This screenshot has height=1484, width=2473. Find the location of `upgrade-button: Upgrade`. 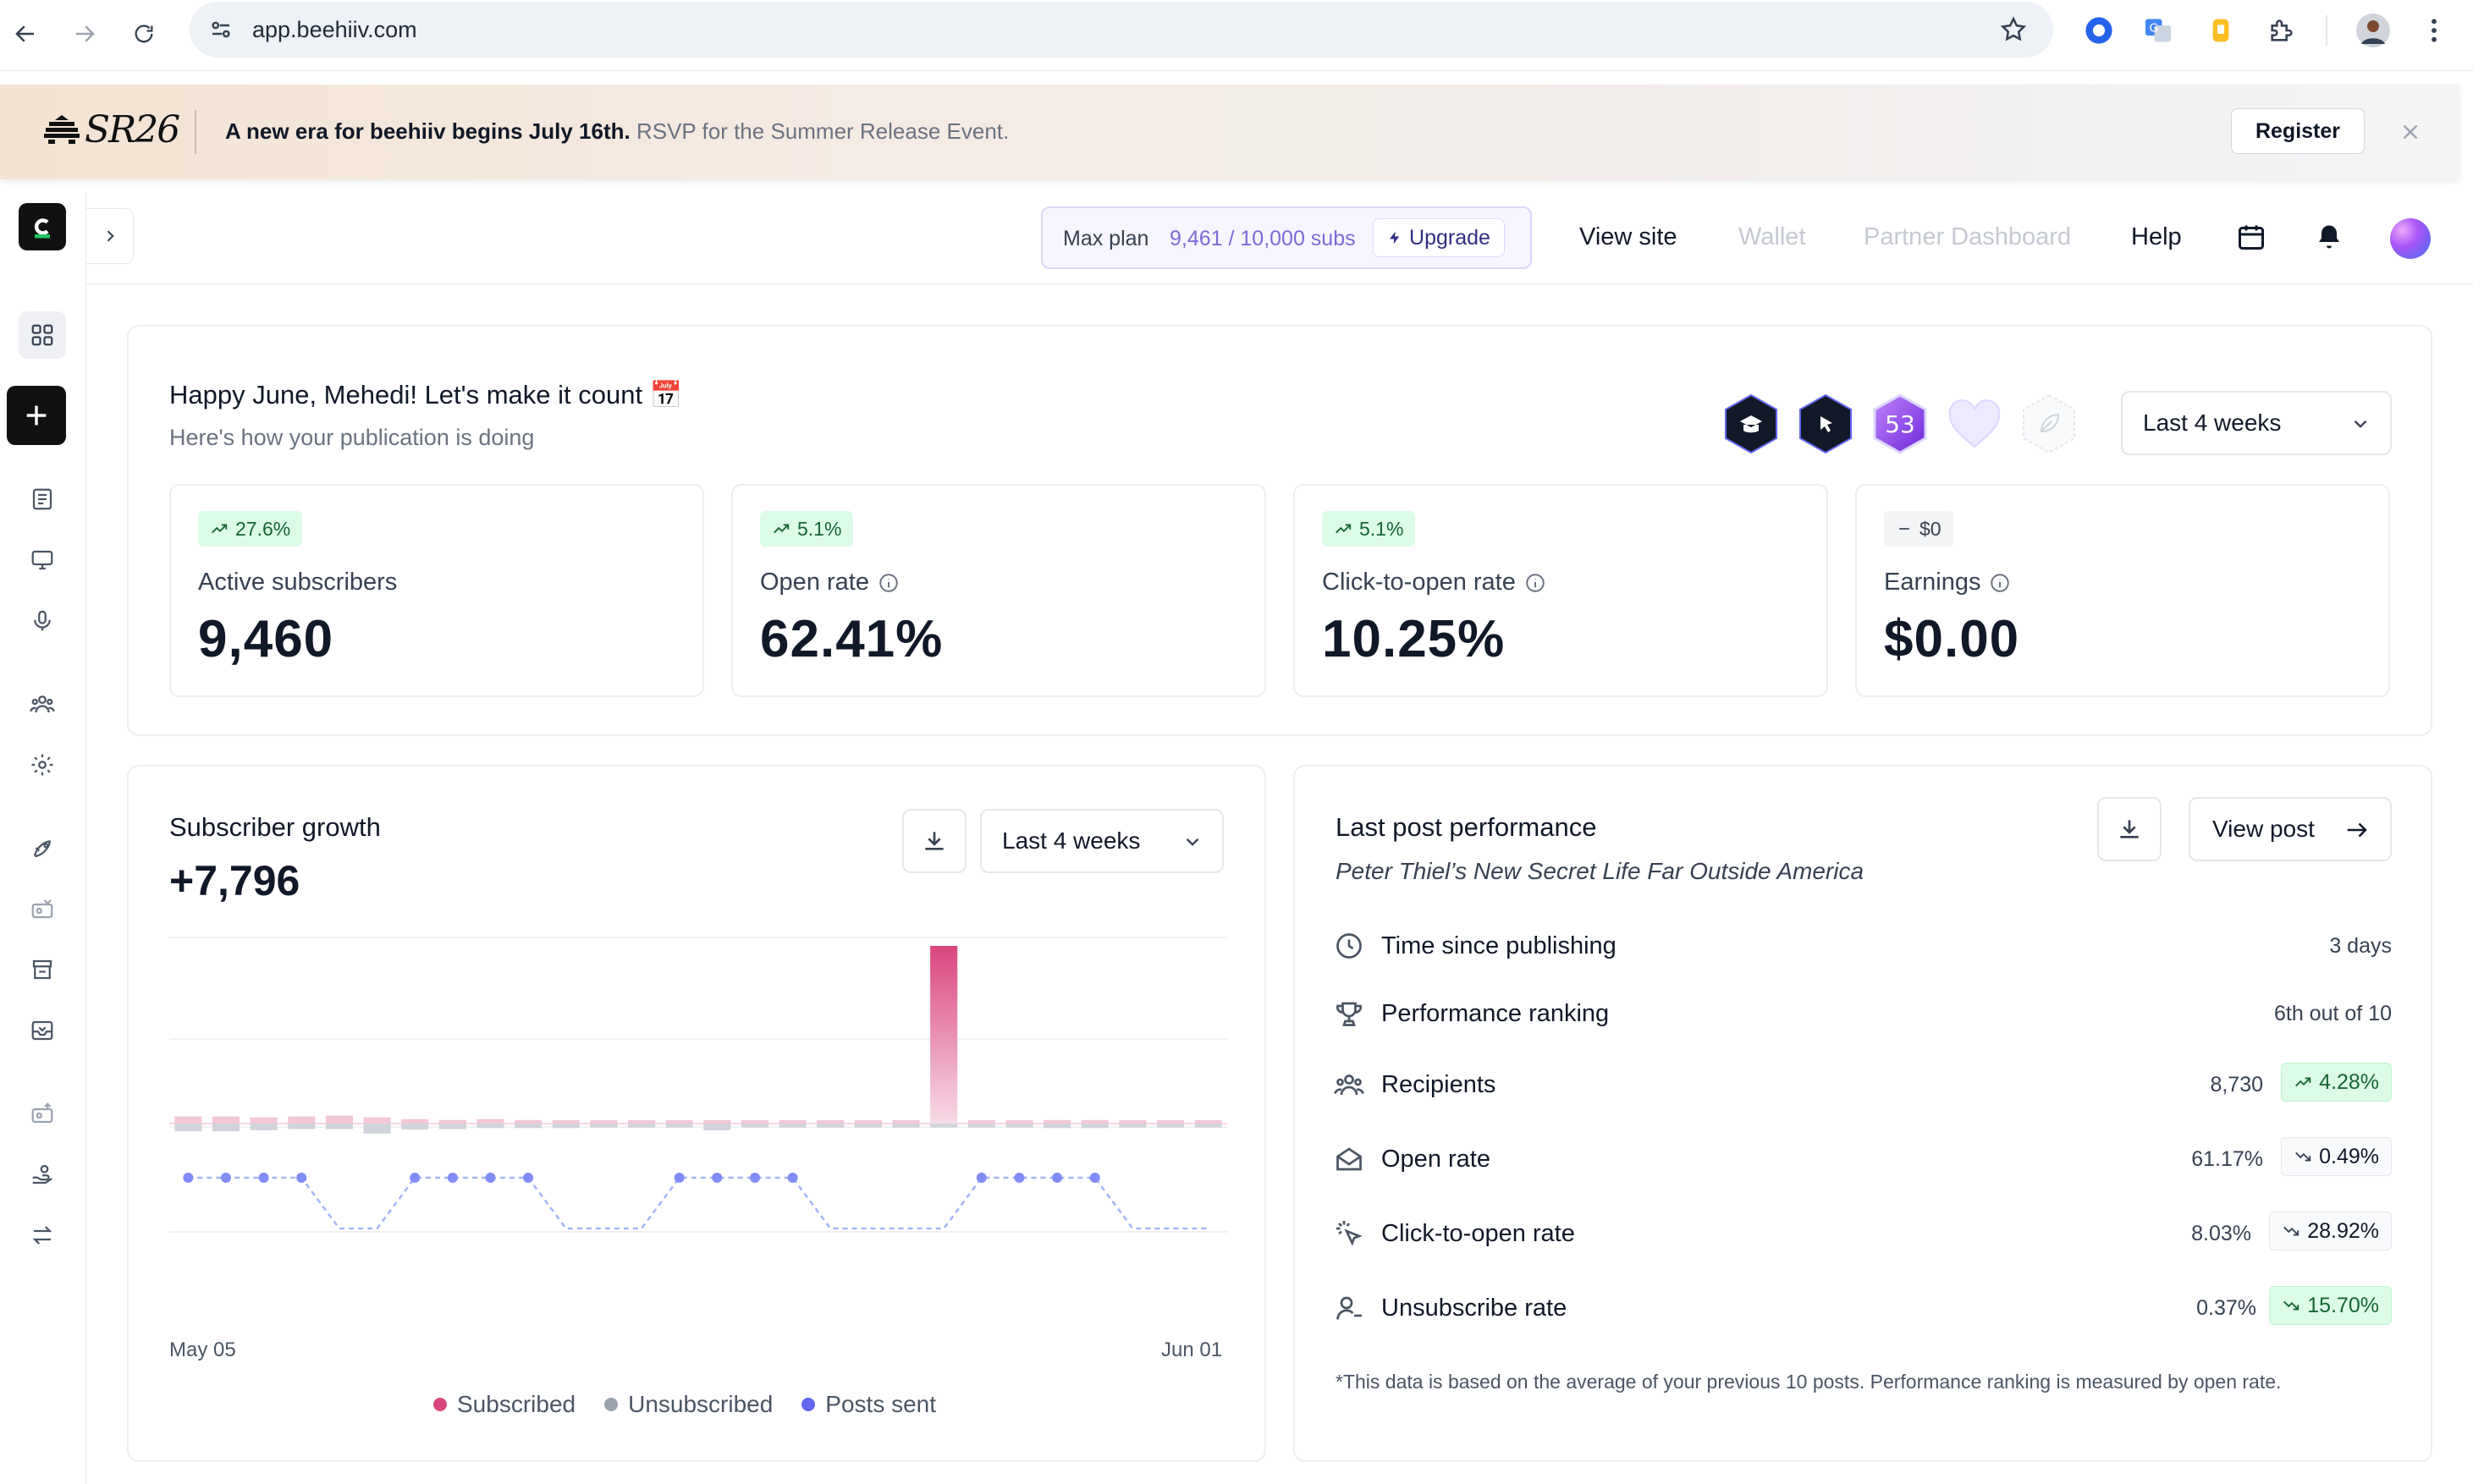

upgrade-button: Upgrade is located at coordinates (1439, 237).